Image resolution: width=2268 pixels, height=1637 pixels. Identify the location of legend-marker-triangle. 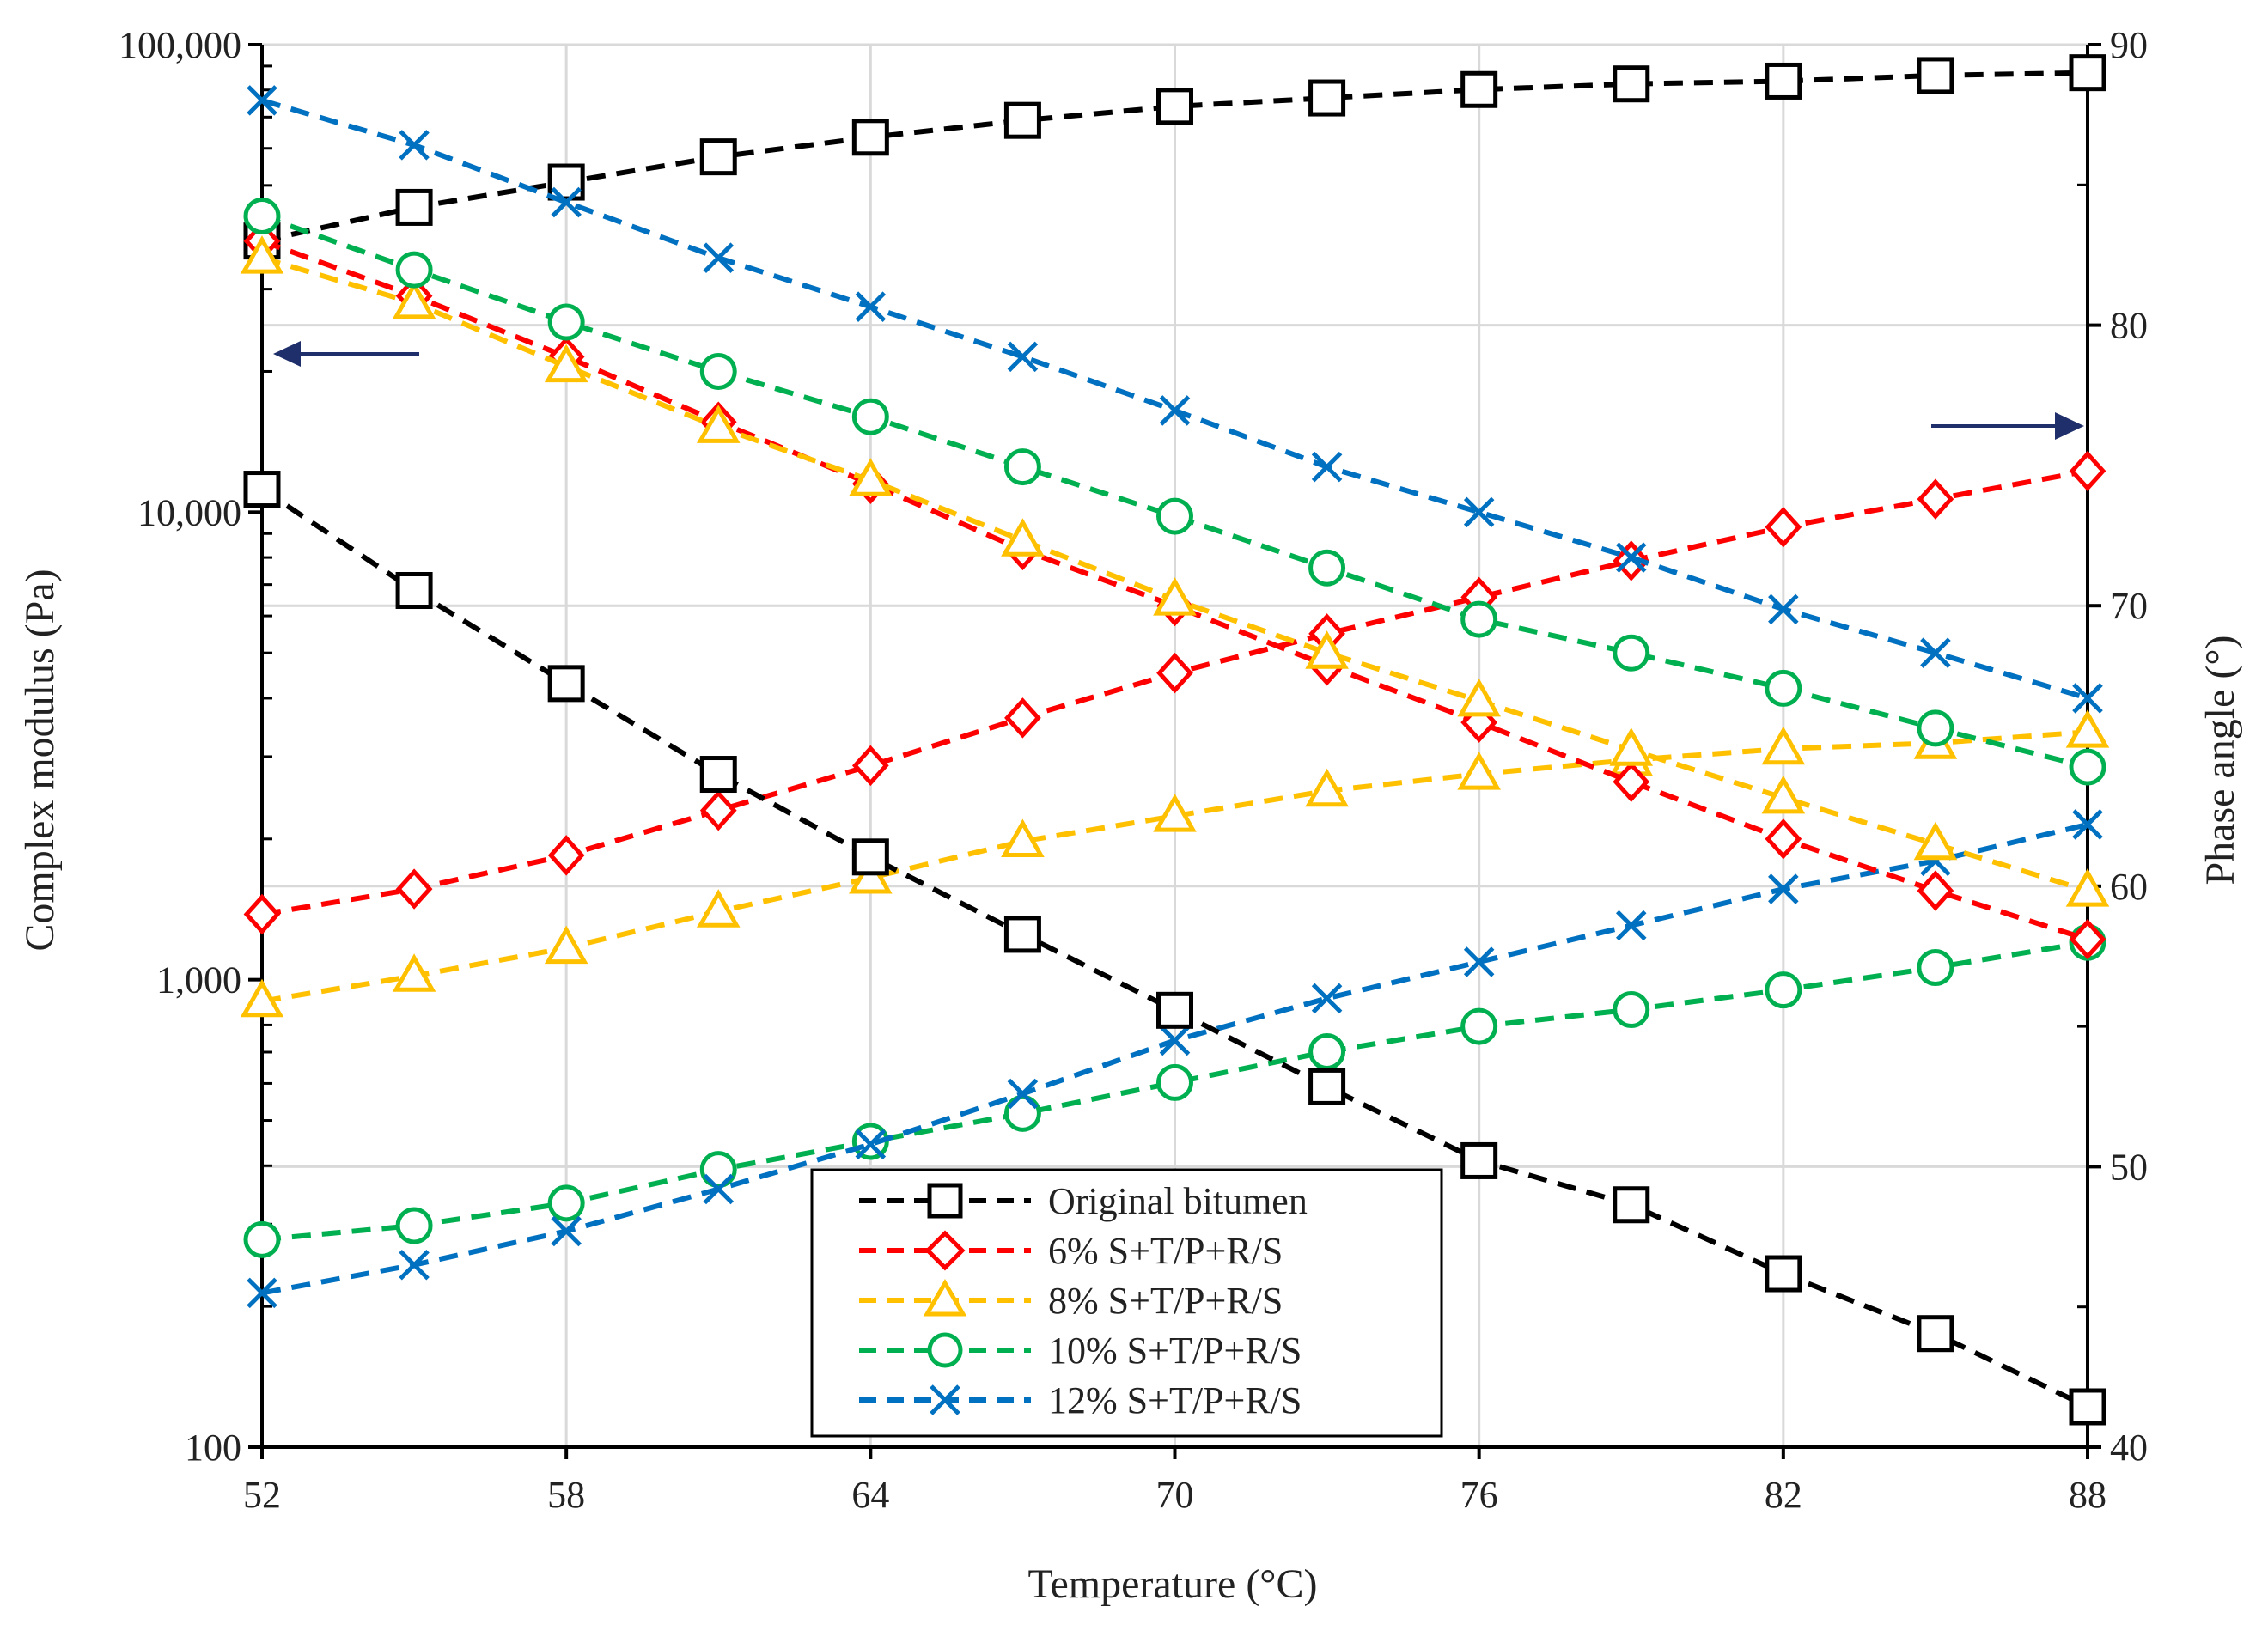
(945, 1298).